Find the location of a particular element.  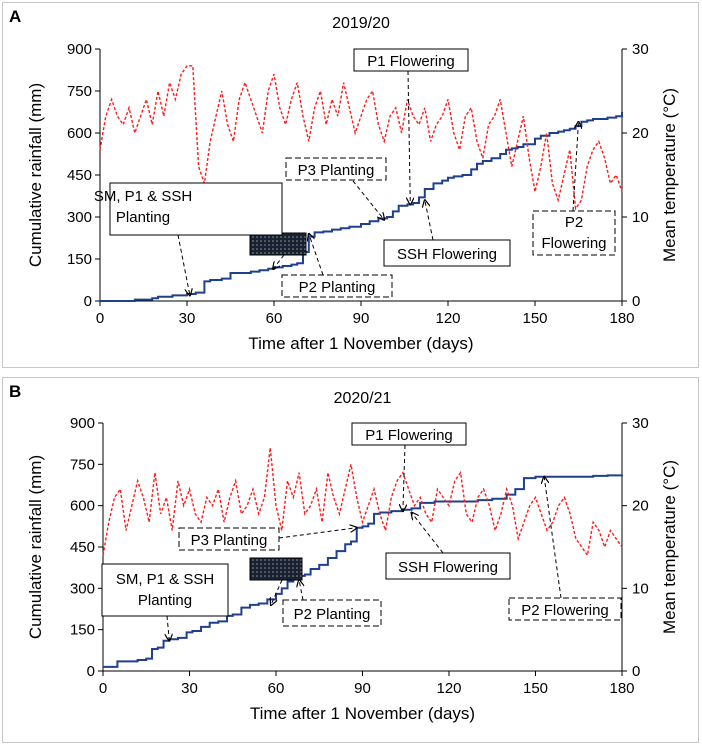

annotation-text: P2 is located at coordinates (574, 222).